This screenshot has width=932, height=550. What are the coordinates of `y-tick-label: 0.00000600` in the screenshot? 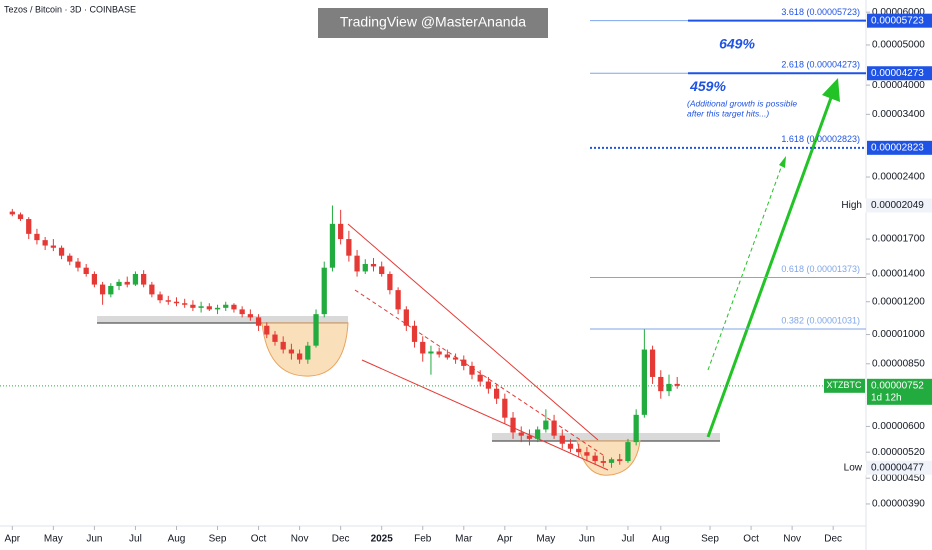 It's located at (898, 426).